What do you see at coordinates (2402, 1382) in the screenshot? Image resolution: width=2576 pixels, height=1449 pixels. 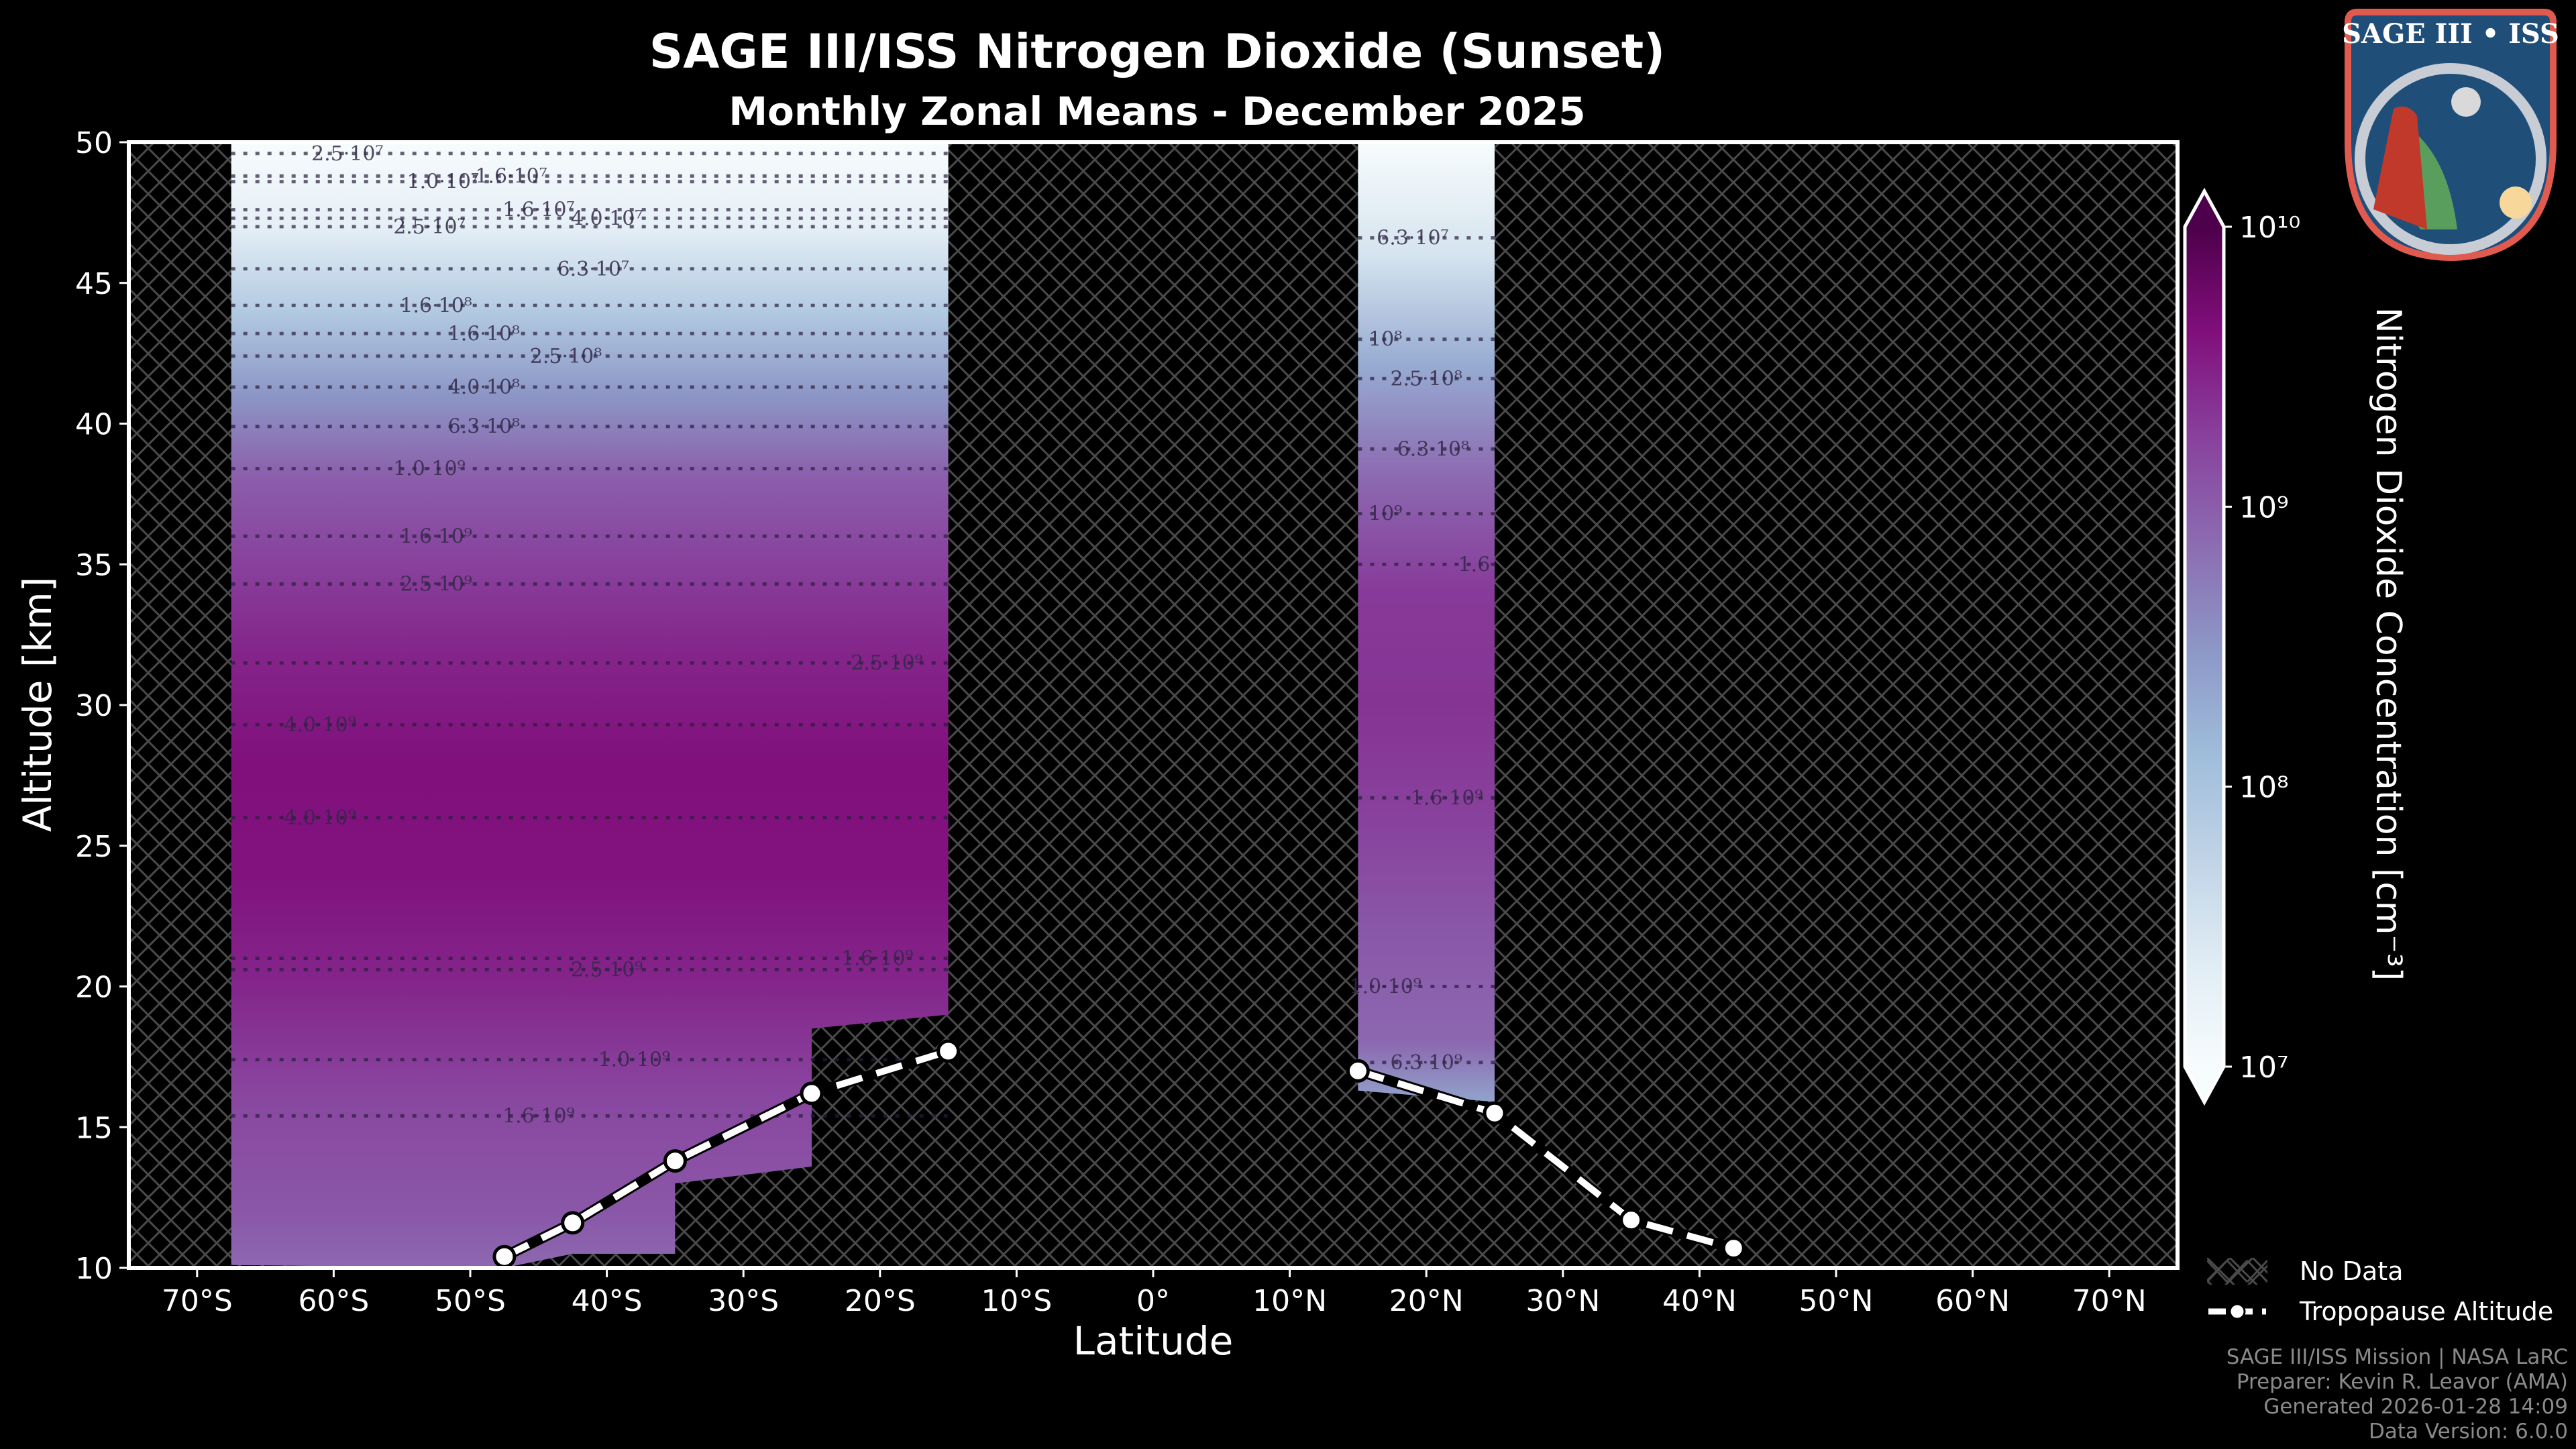 I see `credit-preparer: Preparer: Kevin R. Leavor (AMA)` at bounding box center [2402, 1382].